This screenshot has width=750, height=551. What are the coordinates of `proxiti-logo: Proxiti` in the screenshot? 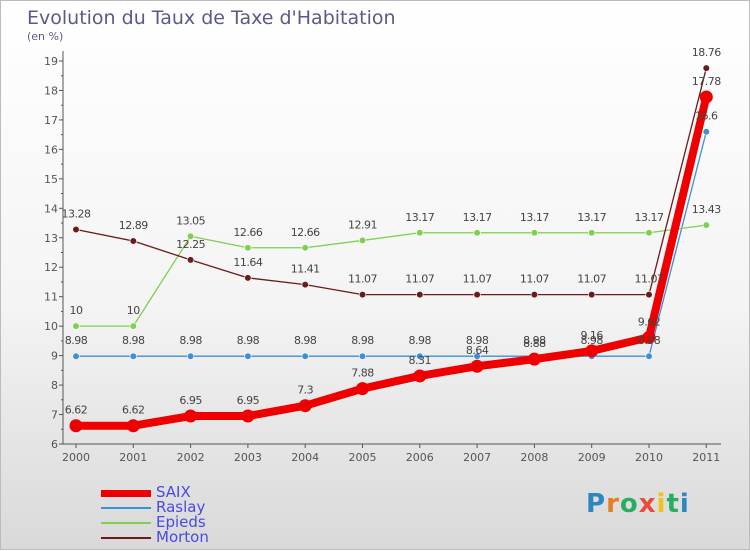 It's located at (638, 504).